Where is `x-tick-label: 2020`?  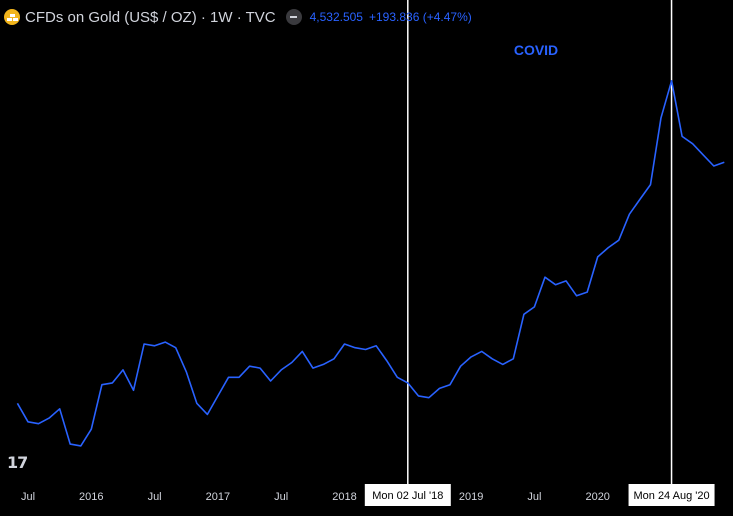 x-tick-label: 2020 is located at coordinates (597, 497).